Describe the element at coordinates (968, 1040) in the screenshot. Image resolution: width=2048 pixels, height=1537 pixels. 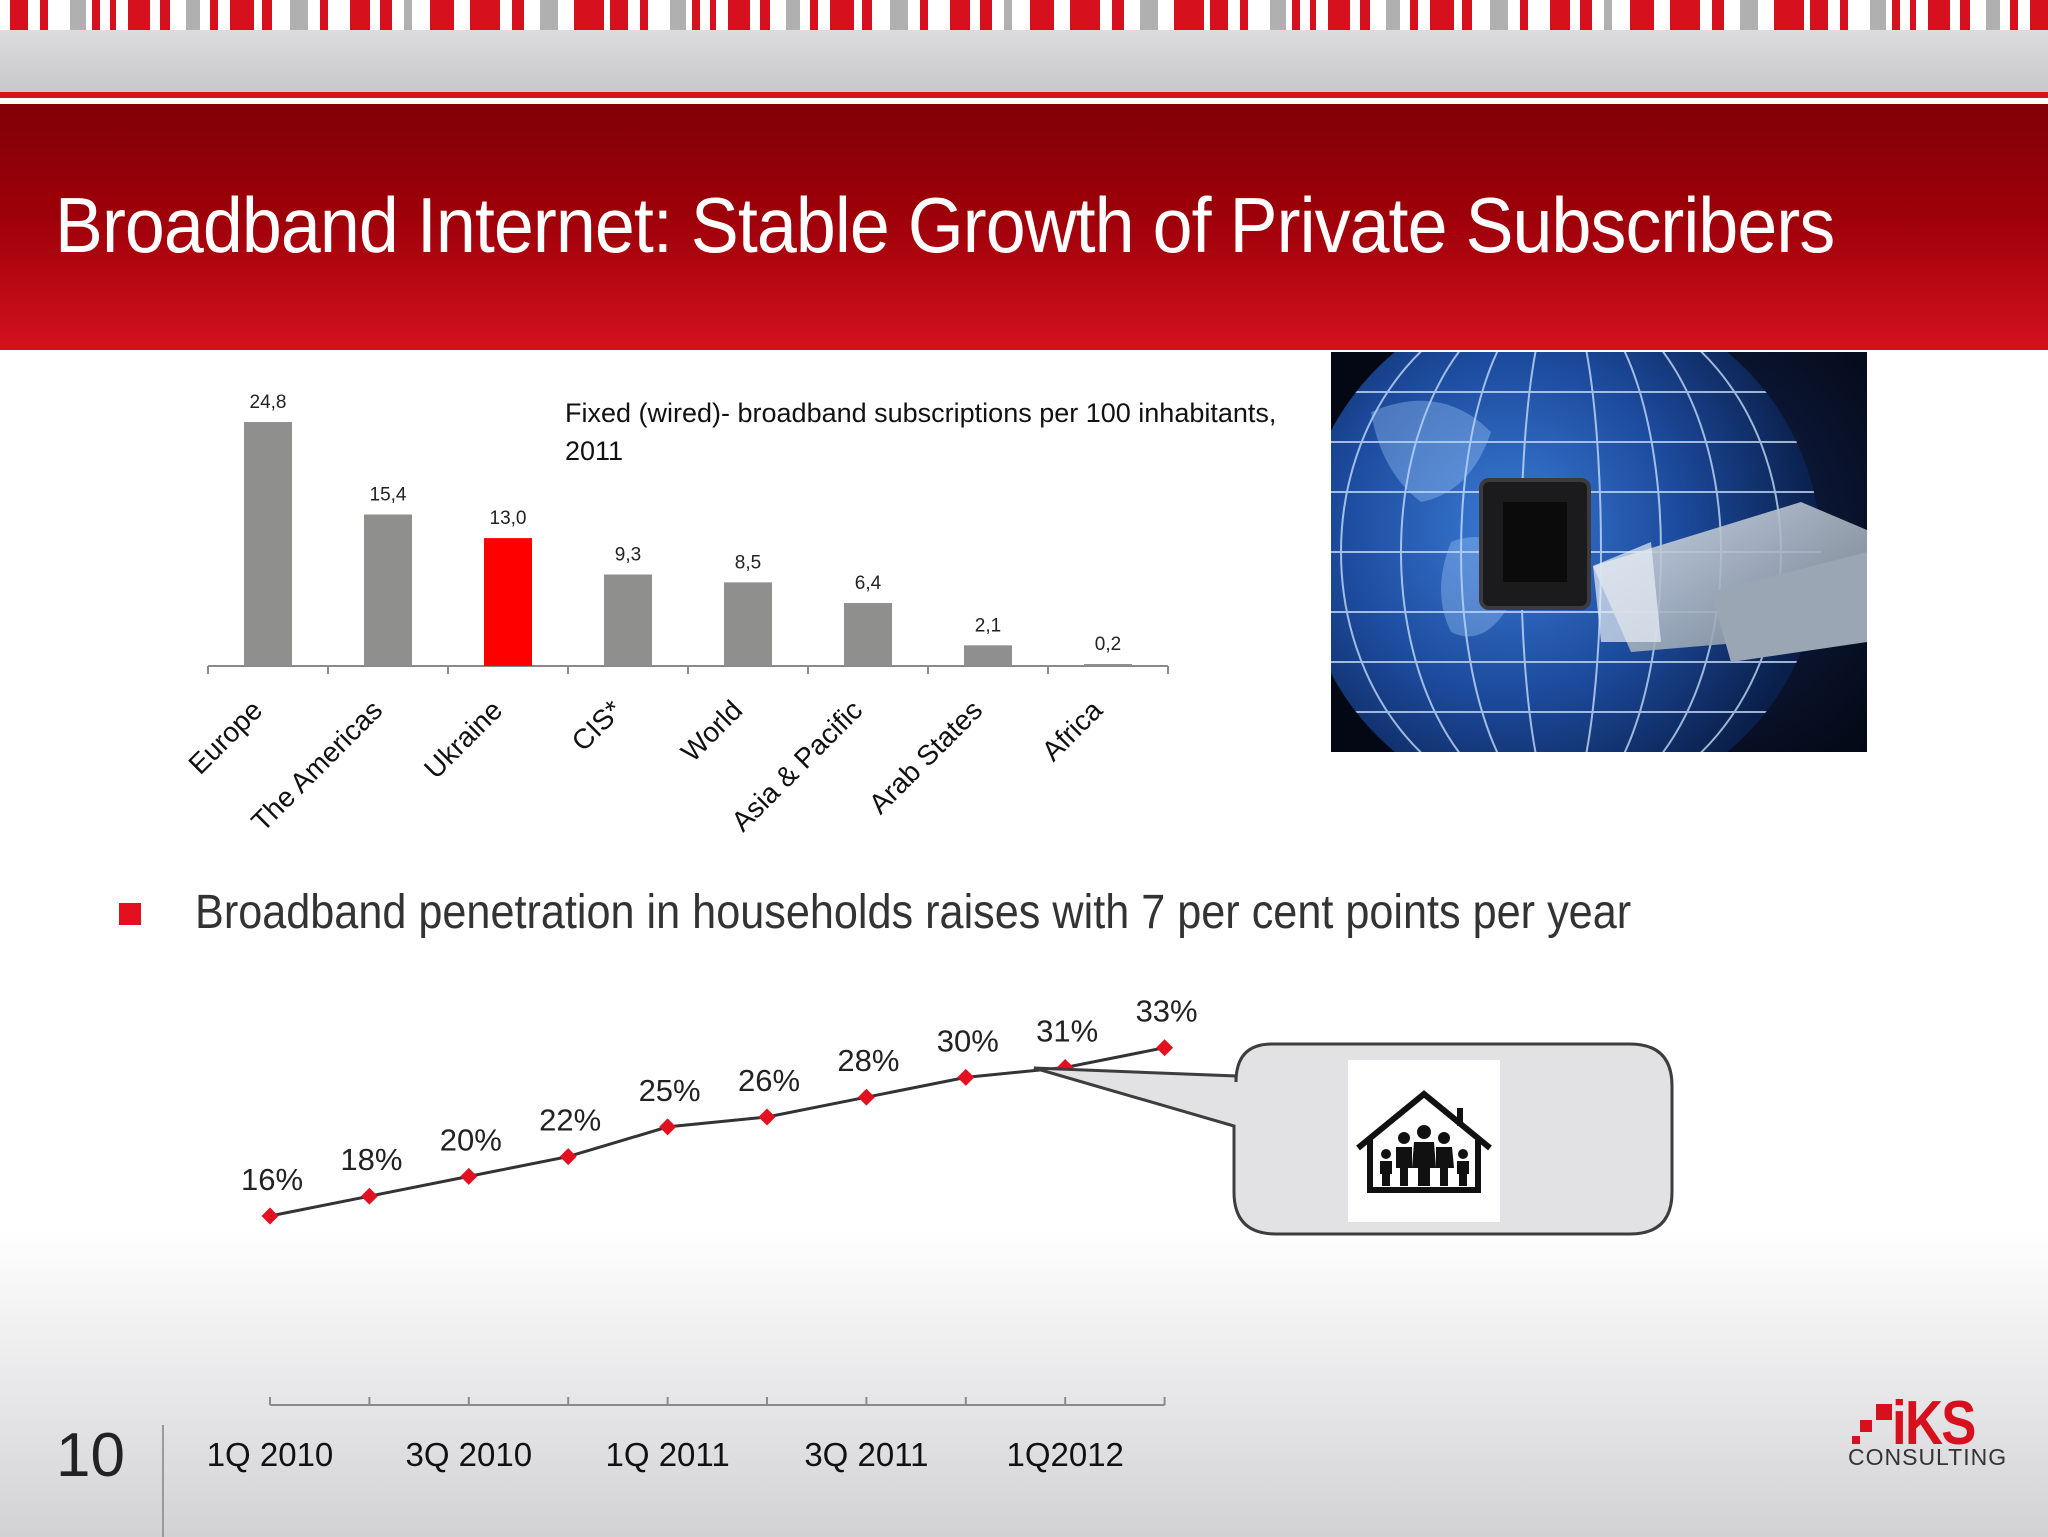
I see `line-value-label: 30%` at that location.